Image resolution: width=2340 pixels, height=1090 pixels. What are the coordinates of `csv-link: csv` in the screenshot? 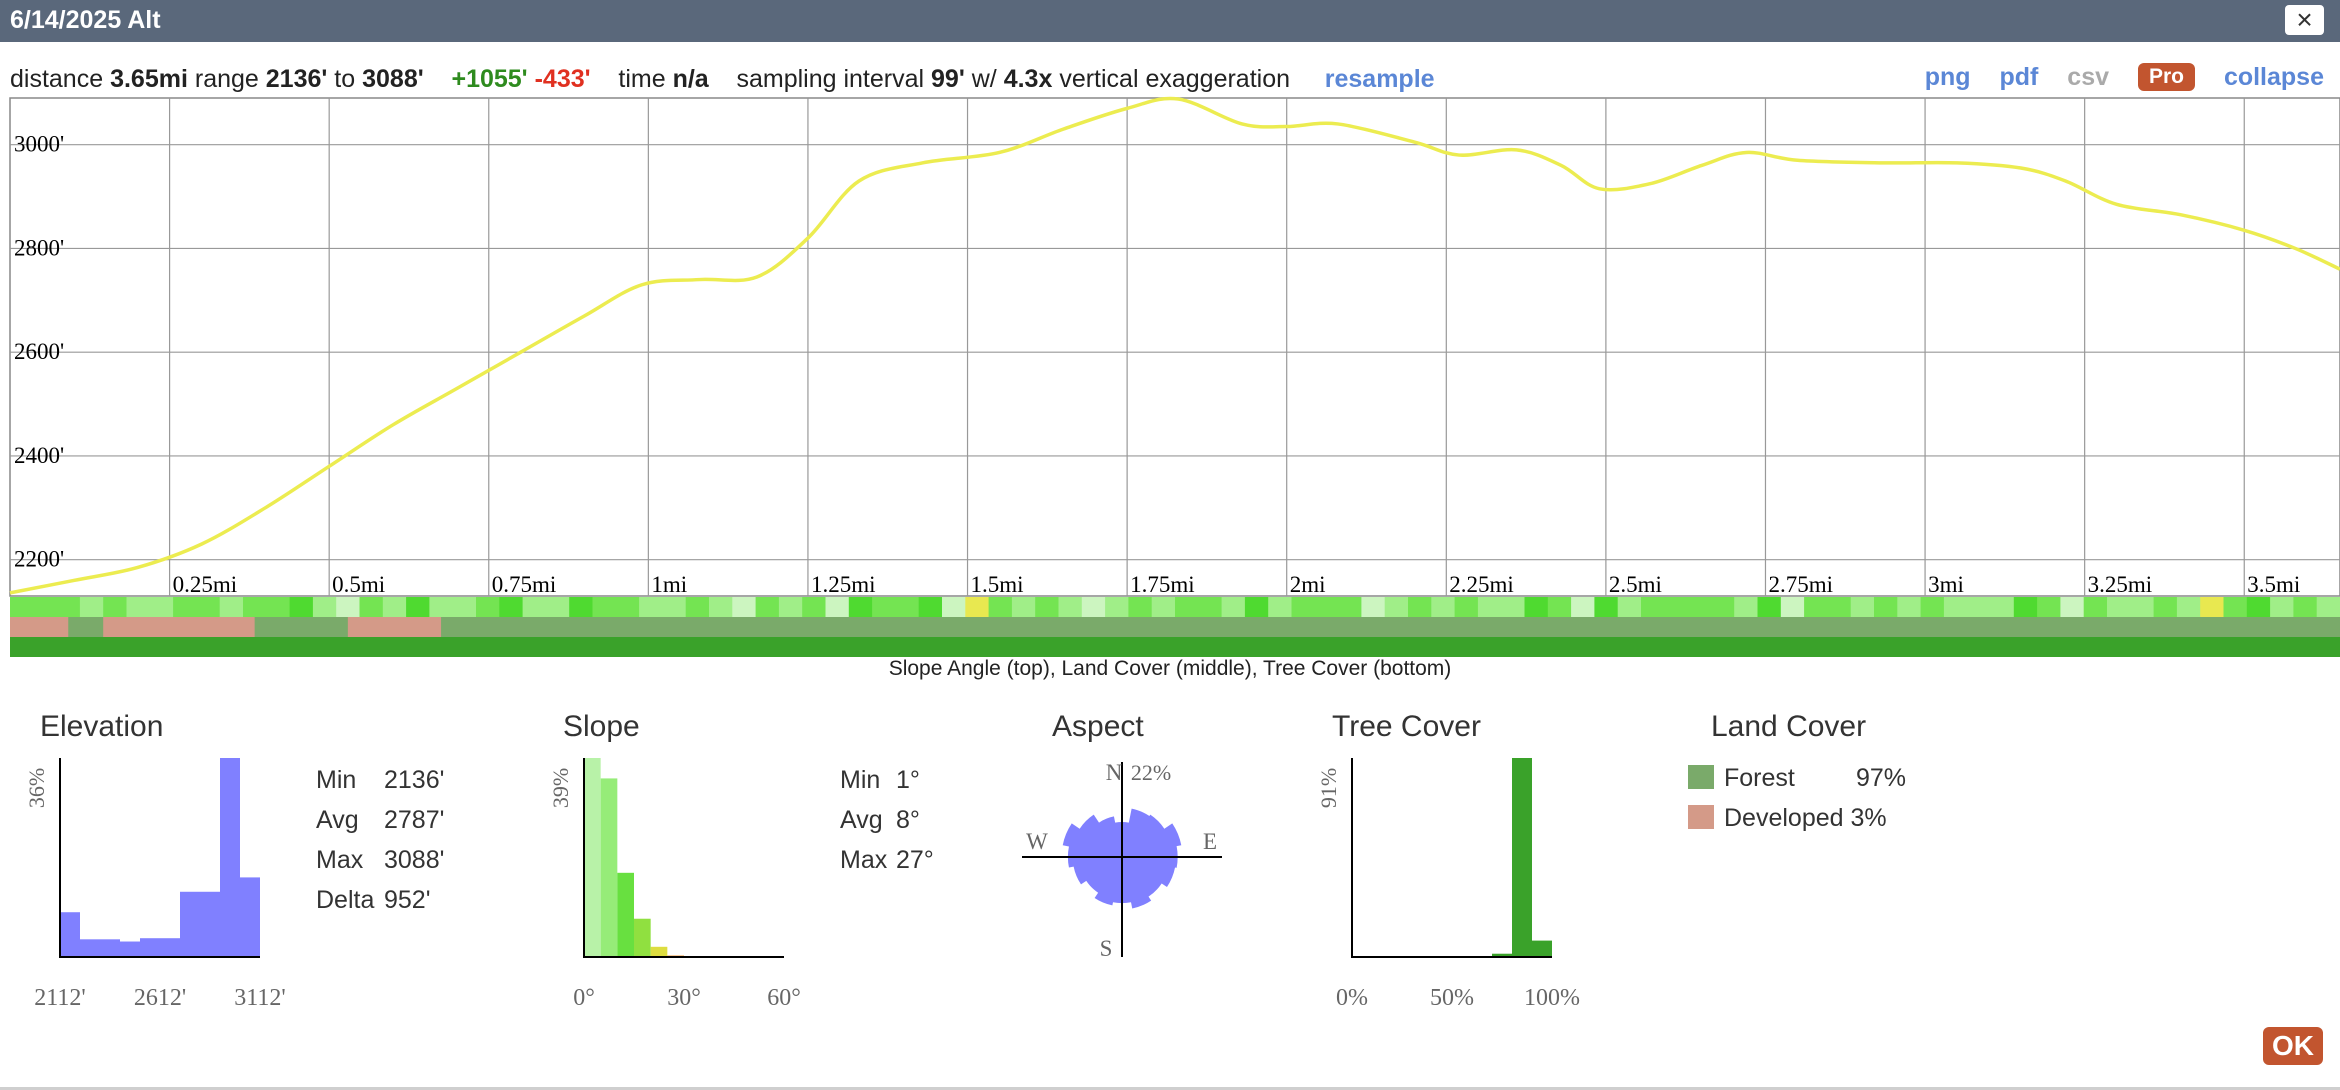 It's located at (2088, 77).